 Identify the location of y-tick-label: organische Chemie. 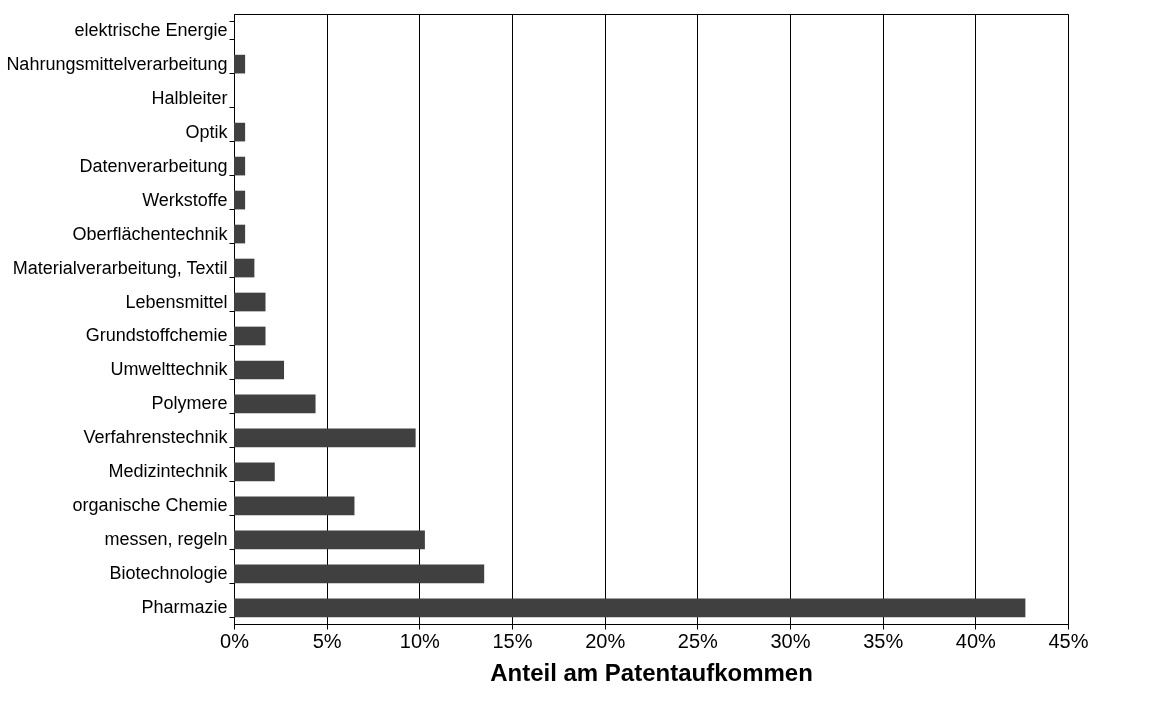
(150, 505).